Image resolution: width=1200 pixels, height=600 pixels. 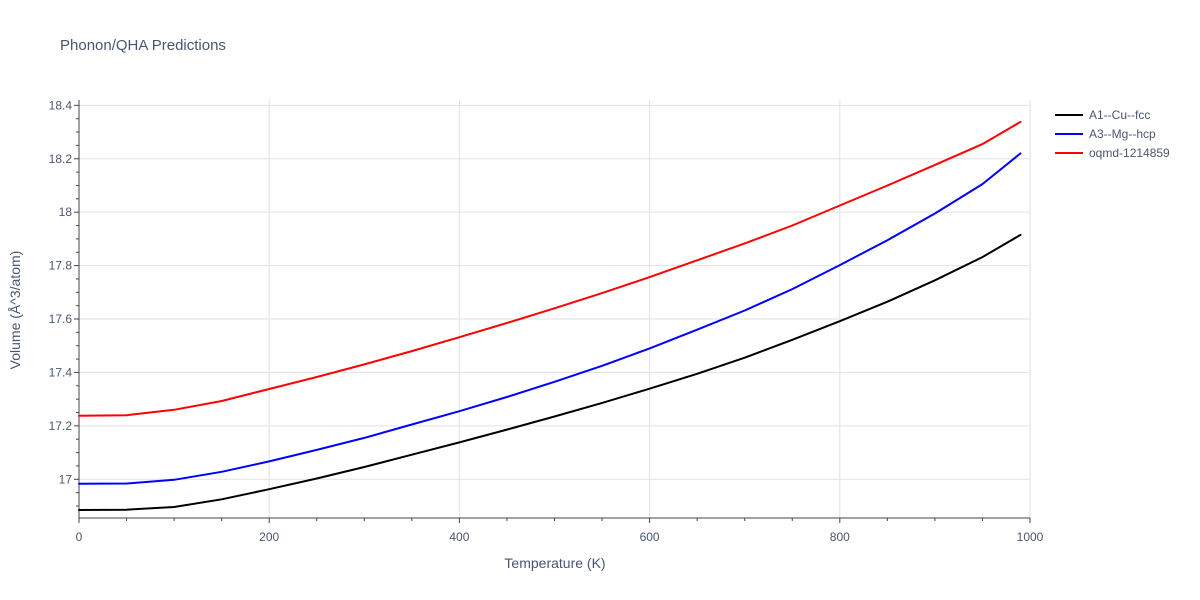 I want to click on y-tick-label: 17.2, so click(x=61, y=426).